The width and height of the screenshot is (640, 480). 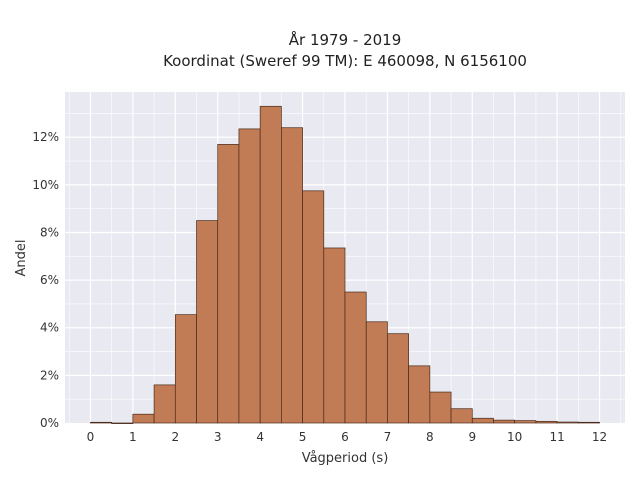 What do you see at coordinates (303, 437) in the screenshot?
I see `x-tick-label: 5` at bounding box center [303, 437].